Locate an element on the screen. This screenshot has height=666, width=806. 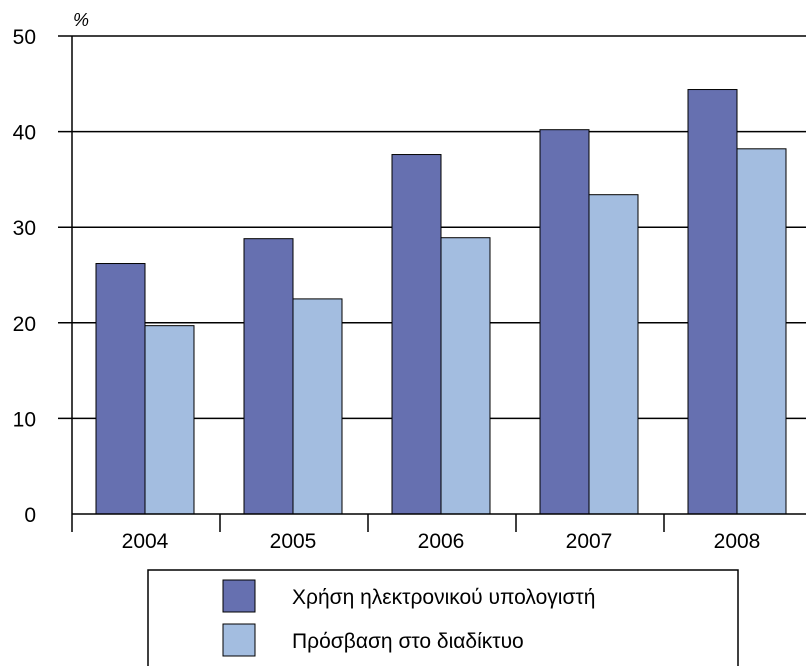
x-tick-label: 2008 is located at coordinates (737, 541).